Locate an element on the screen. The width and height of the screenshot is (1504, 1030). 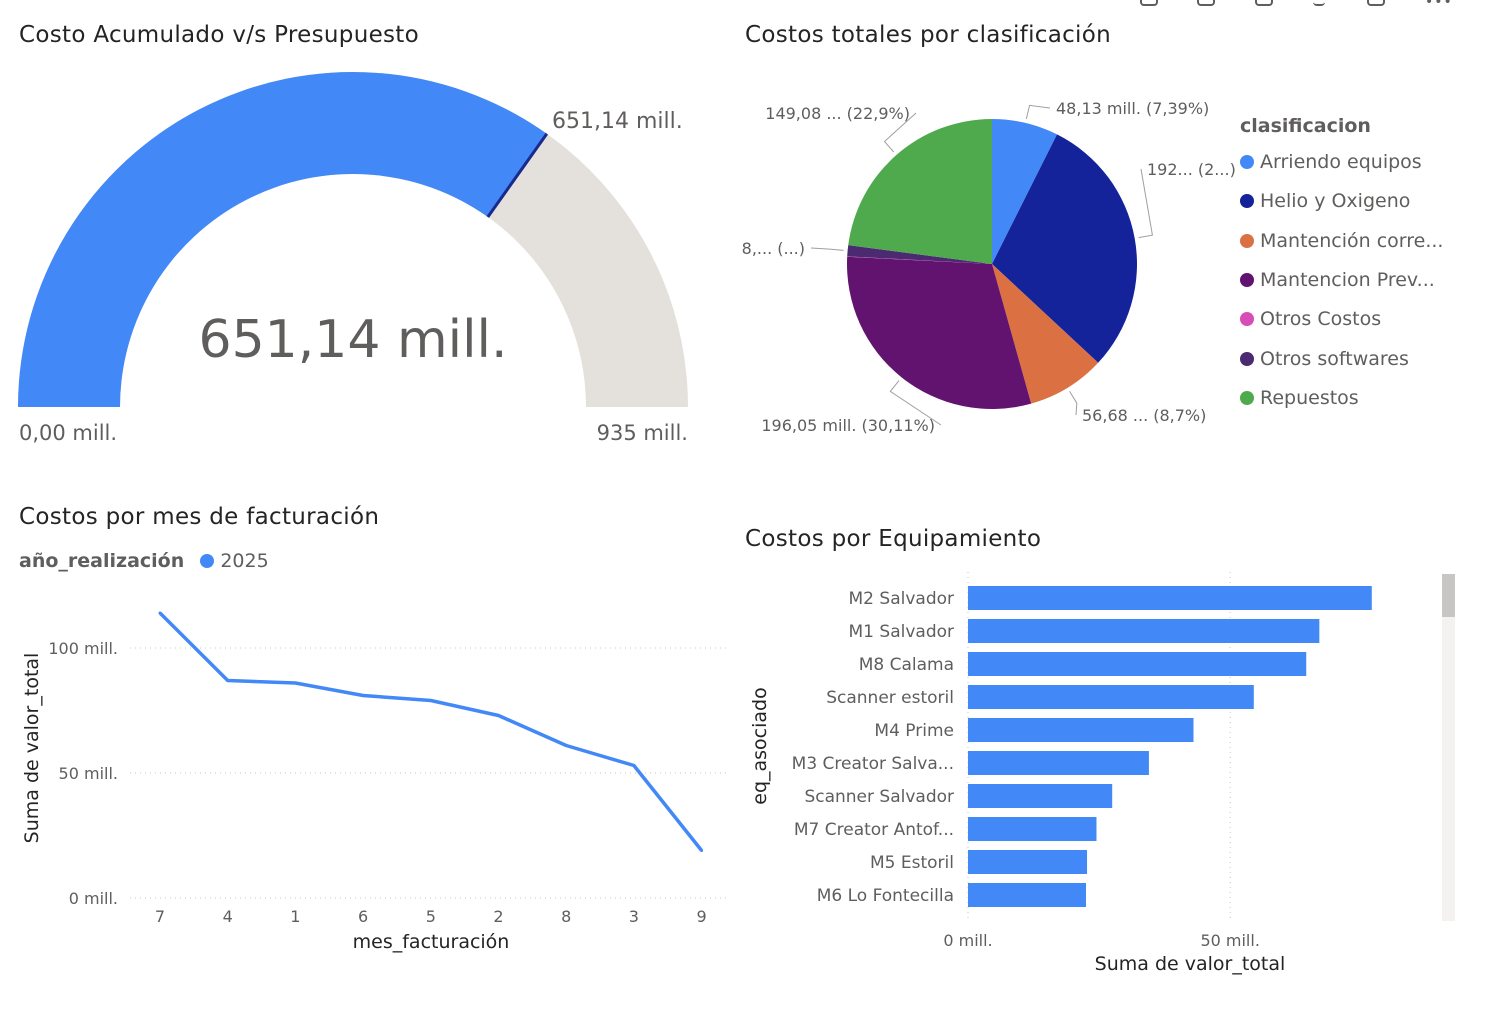
bar-category-label: M5 Estoril is located at coordinates (912, 863).